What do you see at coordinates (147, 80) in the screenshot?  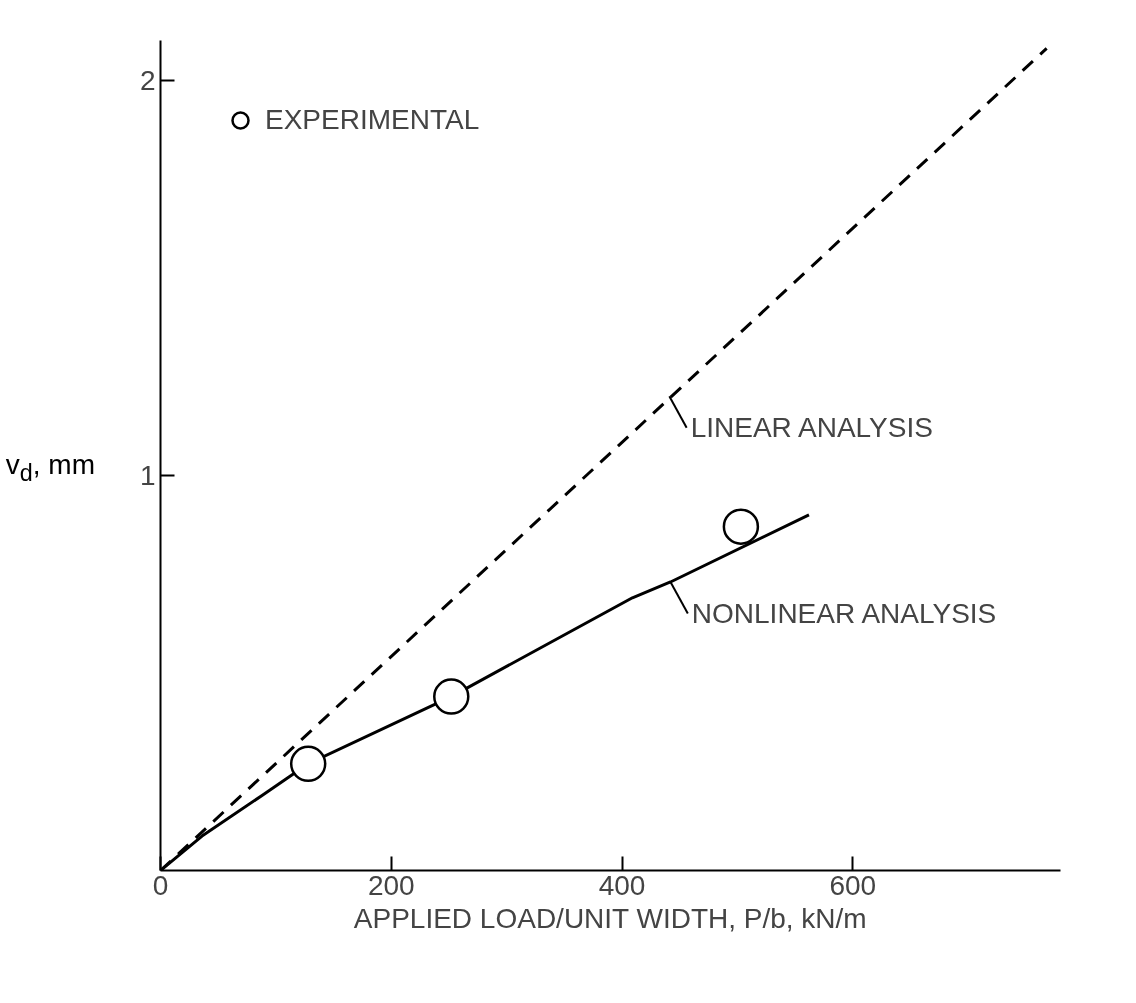 I see `y-tick-label: 2` at bounding box center [147, 80].